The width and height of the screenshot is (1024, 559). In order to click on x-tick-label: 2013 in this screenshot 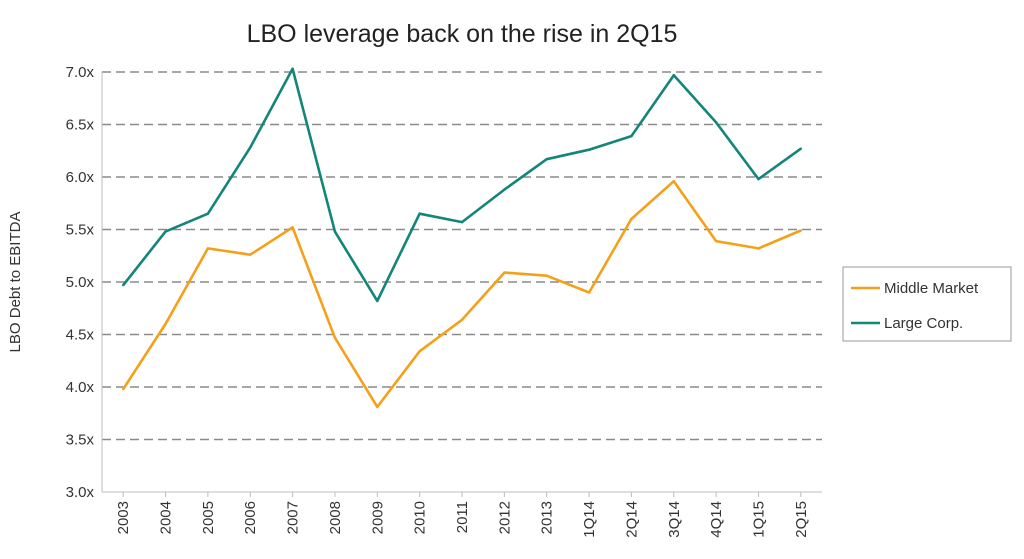, I will do `click(547, 517)`.